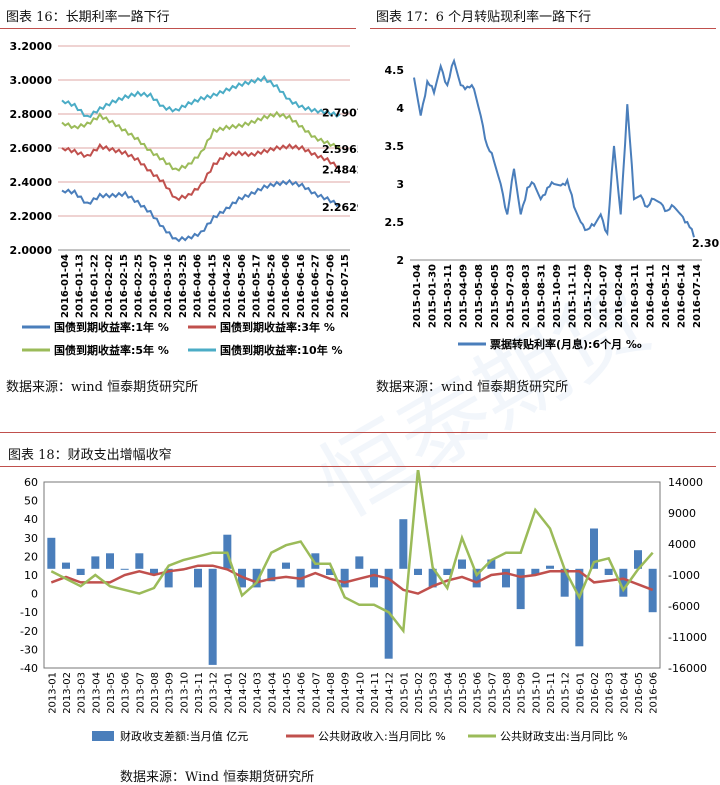  What do you see at coordinates (212, 286) in the screenshot?
I see `x-tick-label: 2016-04-15` at bounding box center [212, 286].